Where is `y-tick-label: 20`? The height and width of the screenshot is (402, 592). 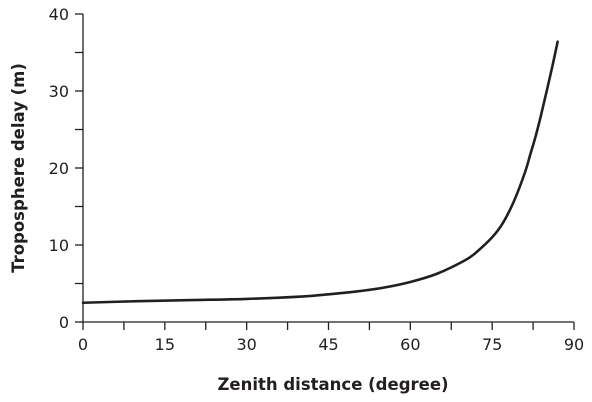
y-tick-label: 20 is located at coordinates (59, 168).